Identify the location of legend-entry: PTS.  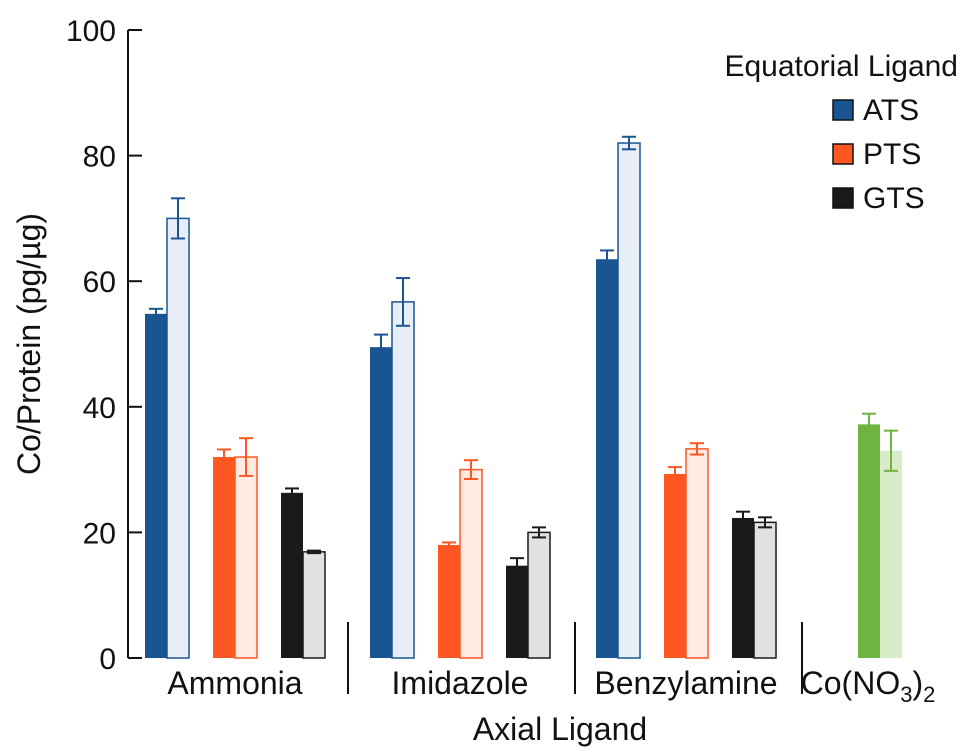
(876, 154).